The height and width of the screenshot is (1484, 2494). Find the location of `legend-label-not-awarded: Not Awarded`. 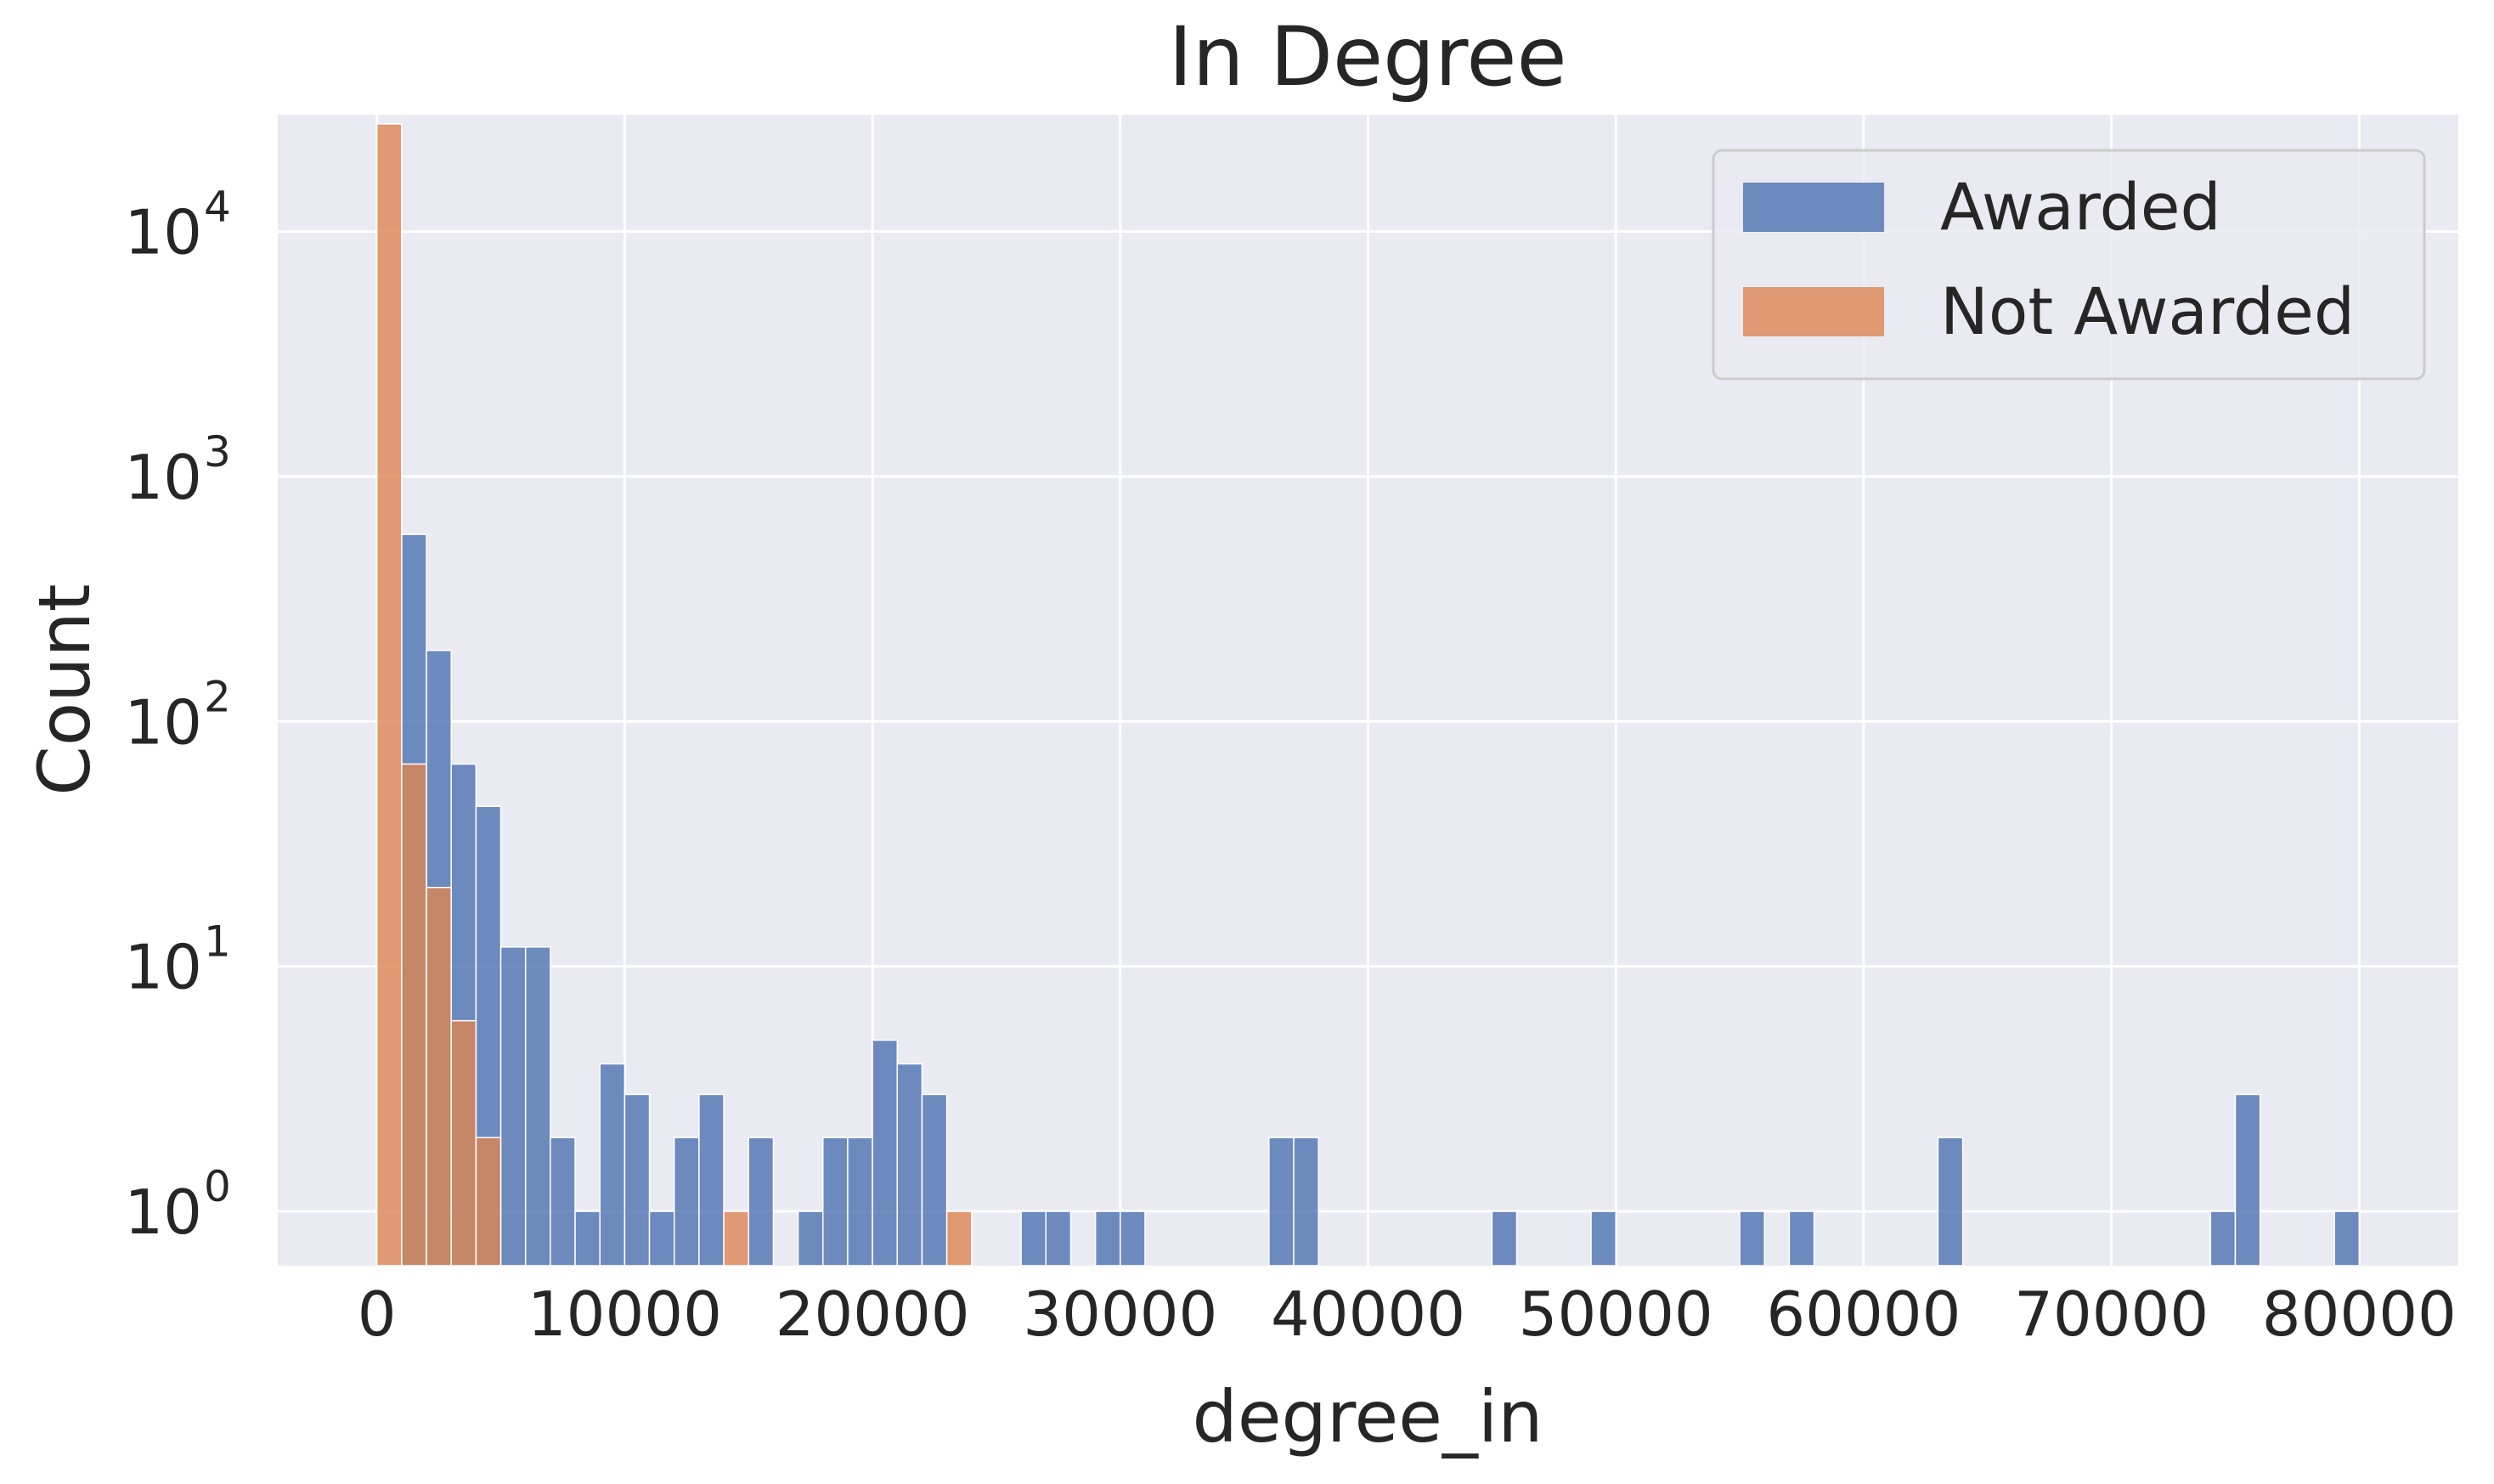

legend-label-not-awarded: Not Awarded is located at coordinates (2147, 311).